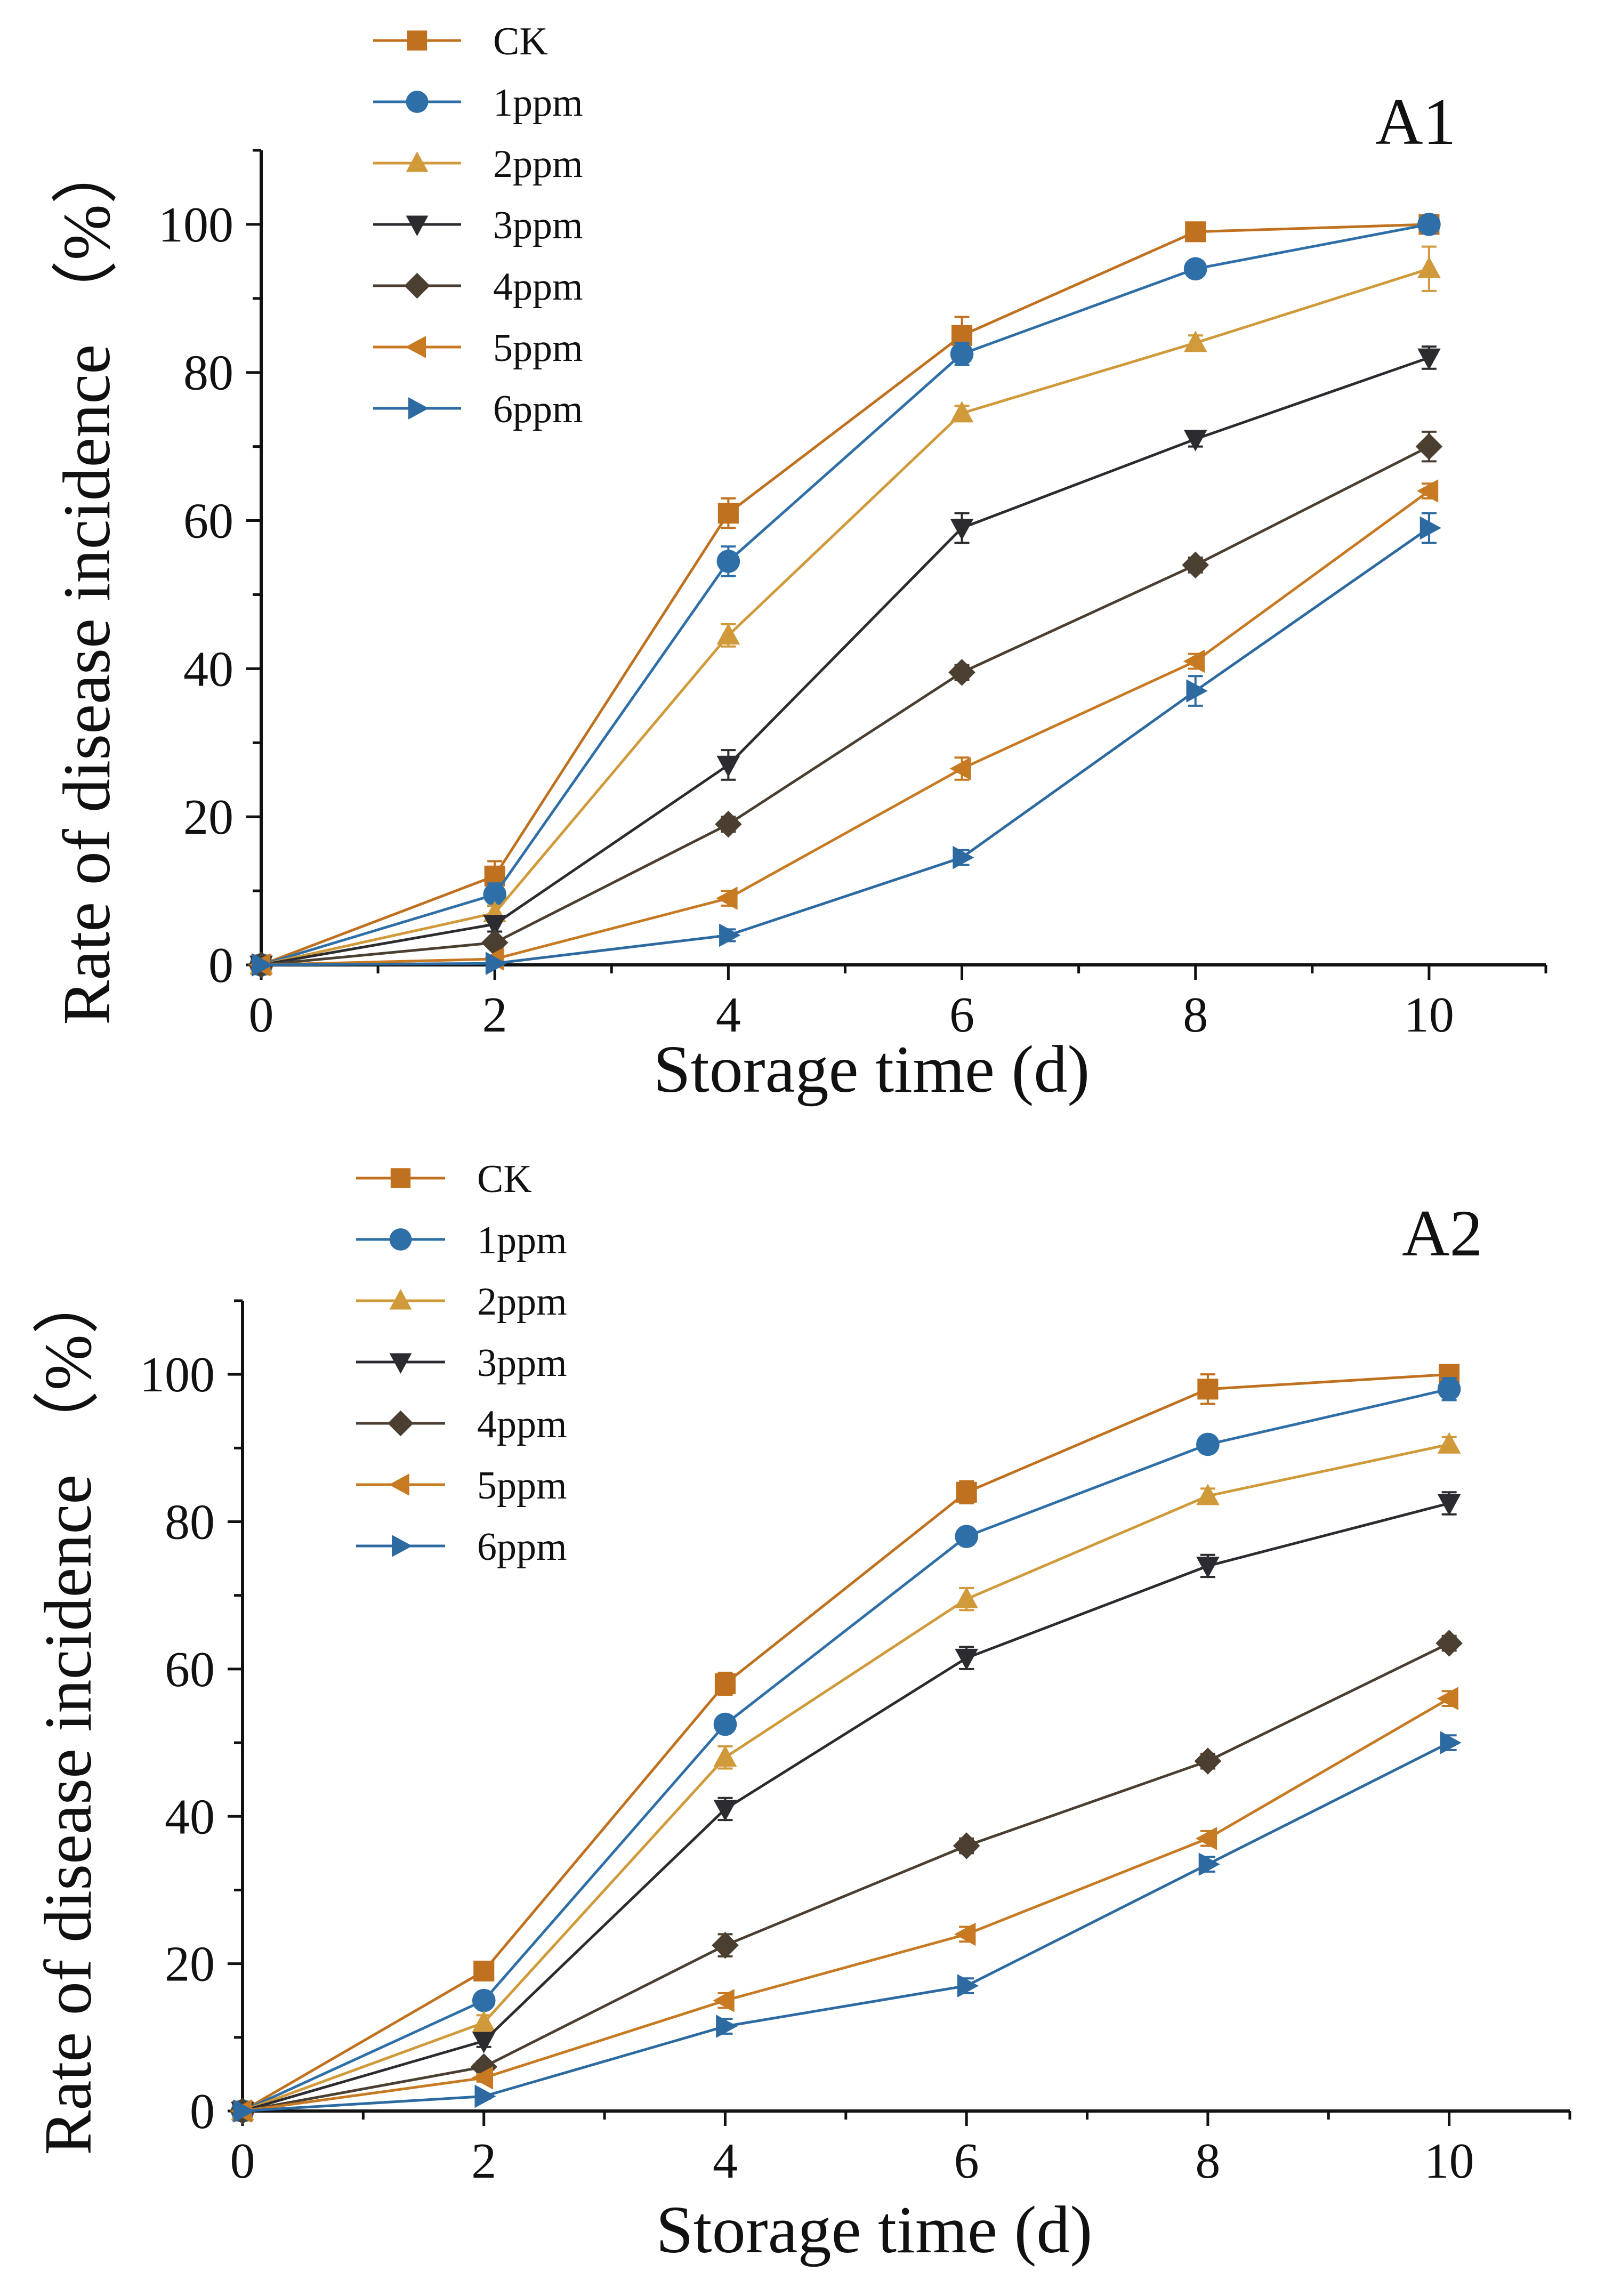 This screenshot has width=1605, height=2296. Describe the element at coordinates (845, 747) in the screenshot. I see `series-line` at that location.